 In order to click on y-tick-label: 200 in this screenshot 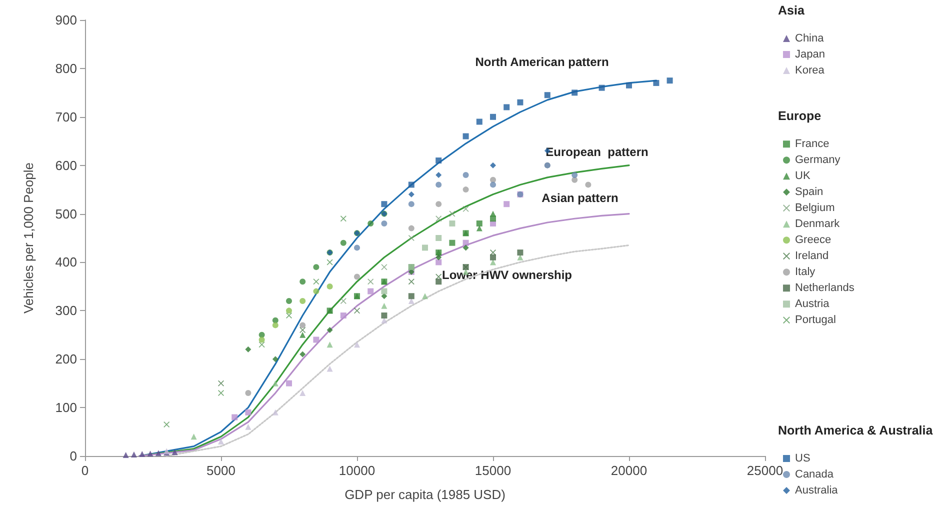, I will do `click(66, 359)`.